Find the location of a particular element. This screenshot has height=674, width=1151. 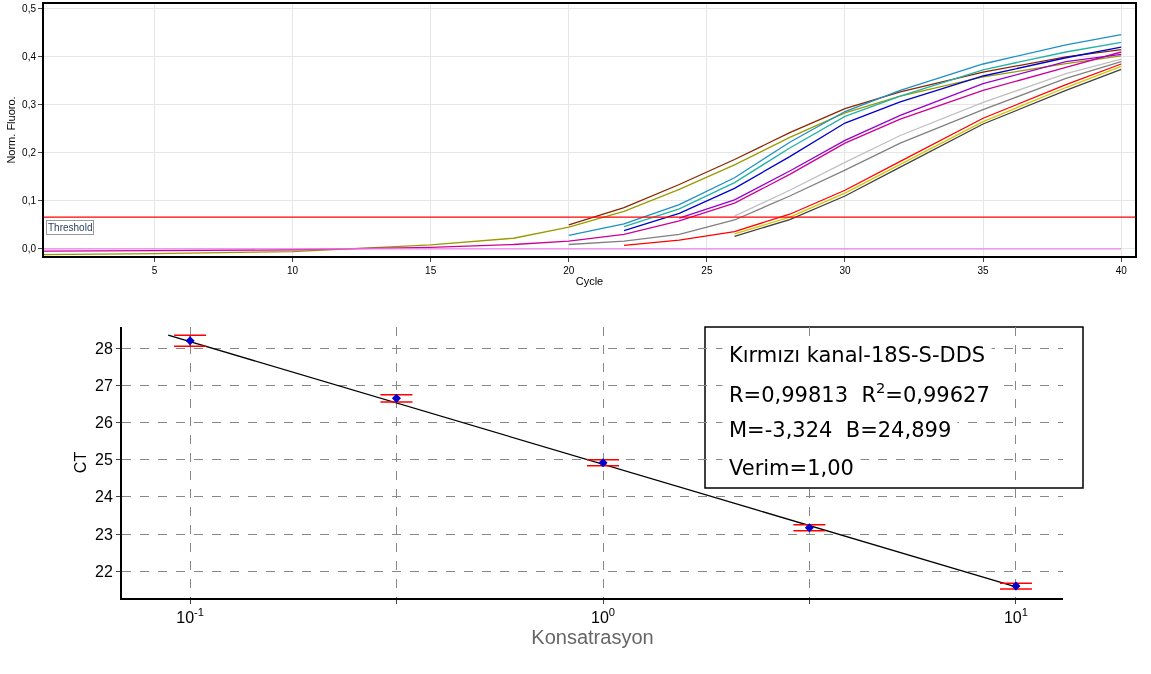

annotation: Verim=1,00 is located at coordinates (791, 468).